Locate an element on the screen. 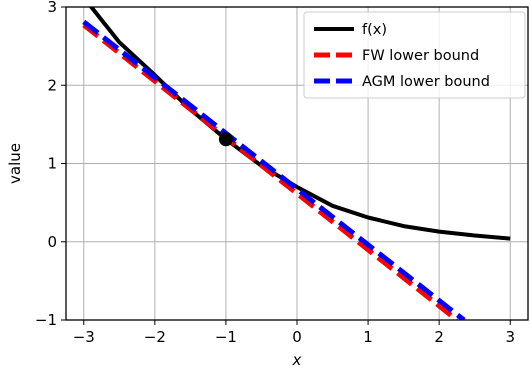 This screenshot has height=373, width=530. tangent-point is located at coordinates (225, 139).